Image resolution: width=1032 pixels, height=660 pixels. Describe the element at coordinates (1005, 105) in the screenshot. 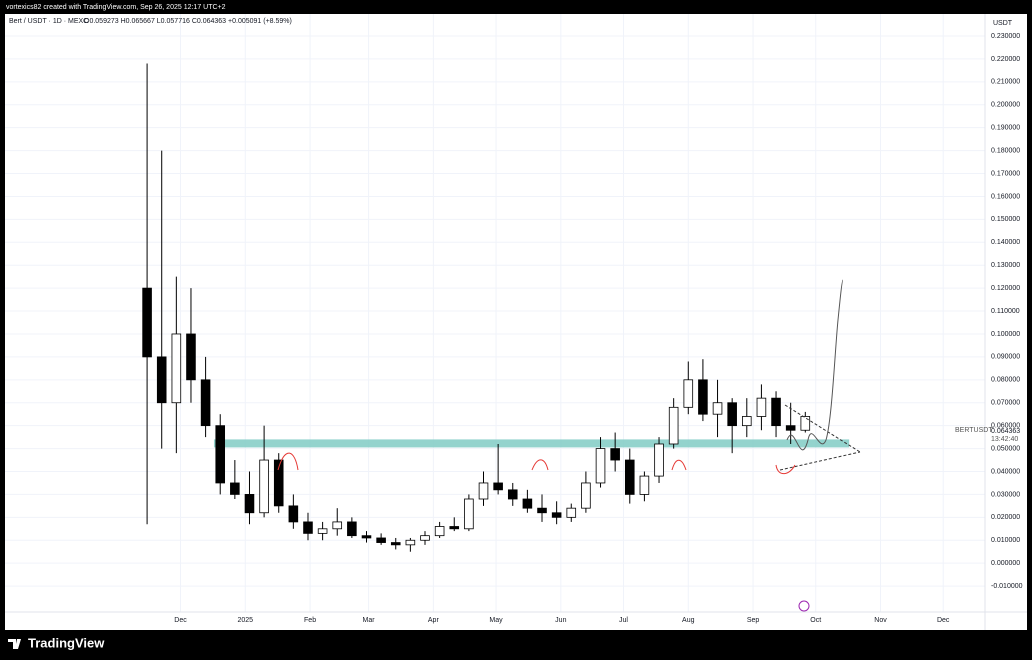

I see `y-tick-label: 0.200000` at that location.